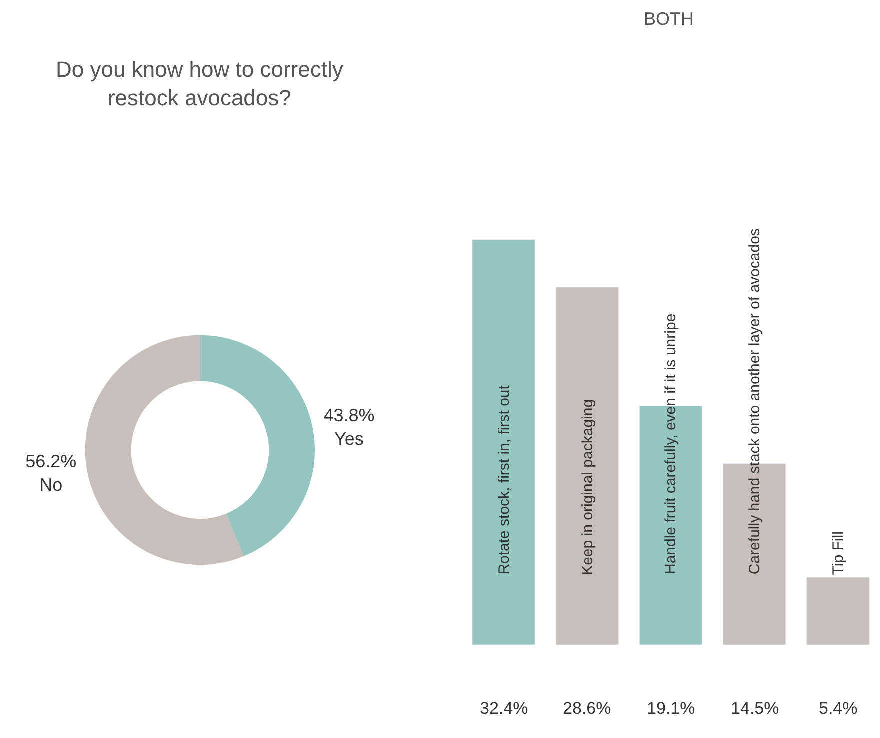  Describe the element at coordinates (671, 708) in the screenshot. I see `data-label: 19.1%` at that location.